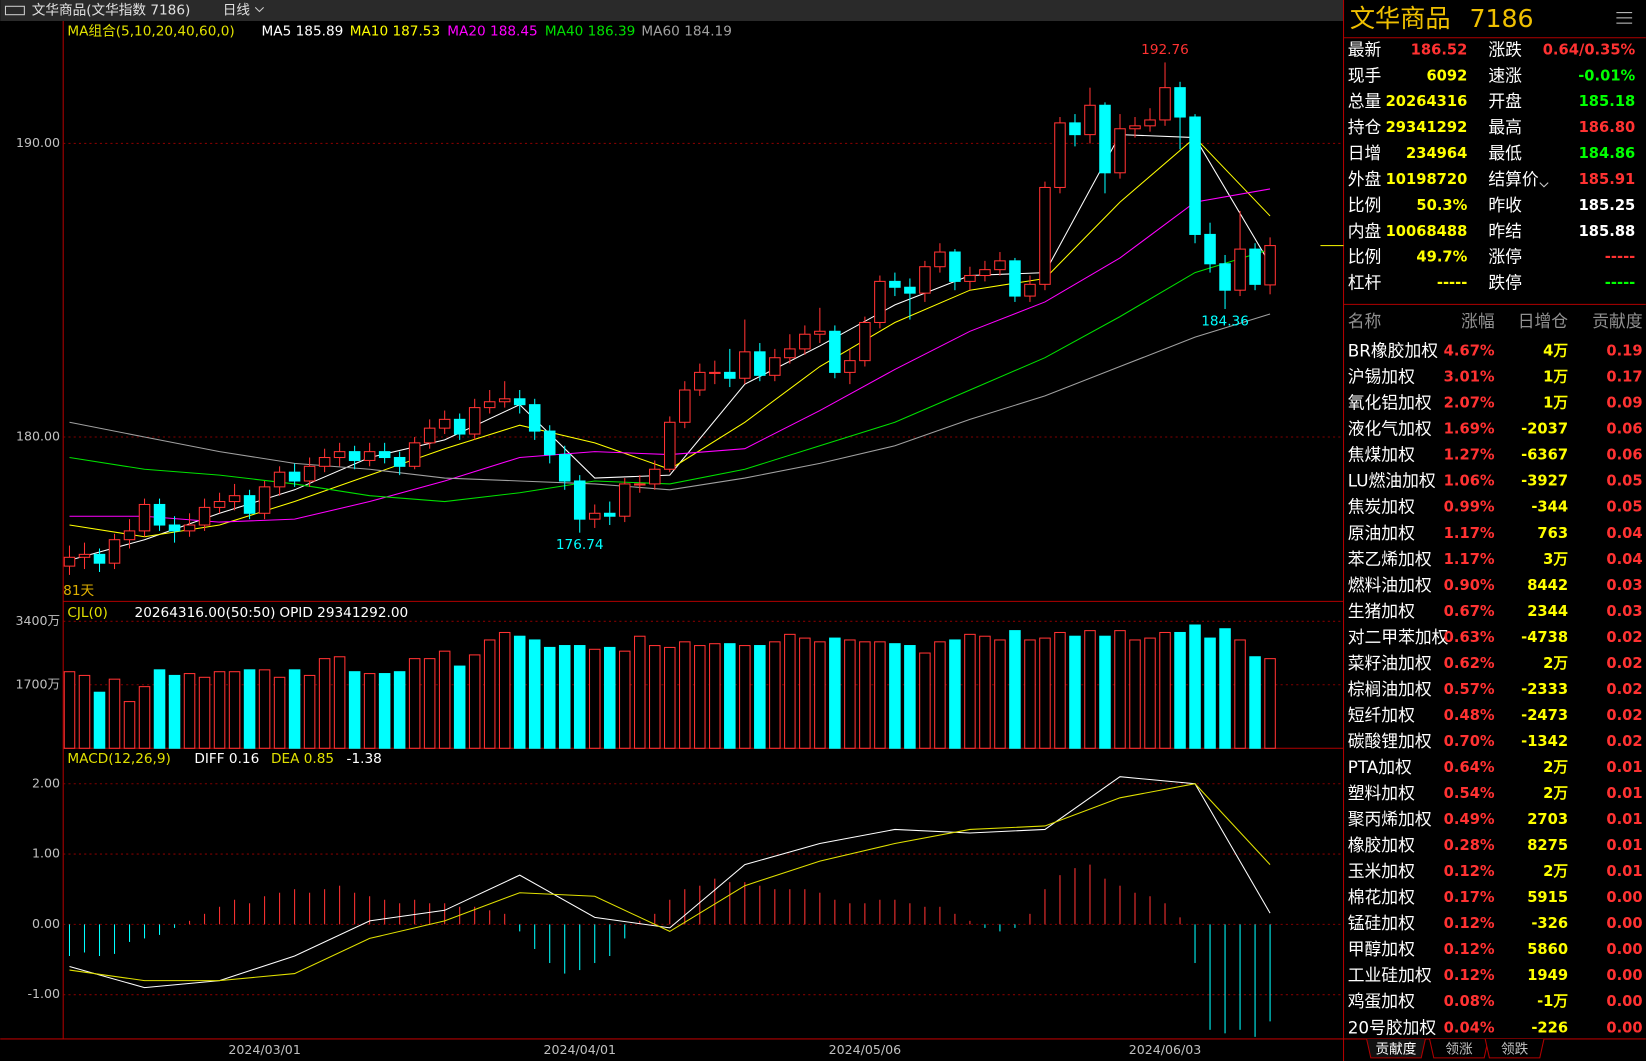  I want to click on legend-name: DIFF, so click(209, 759).